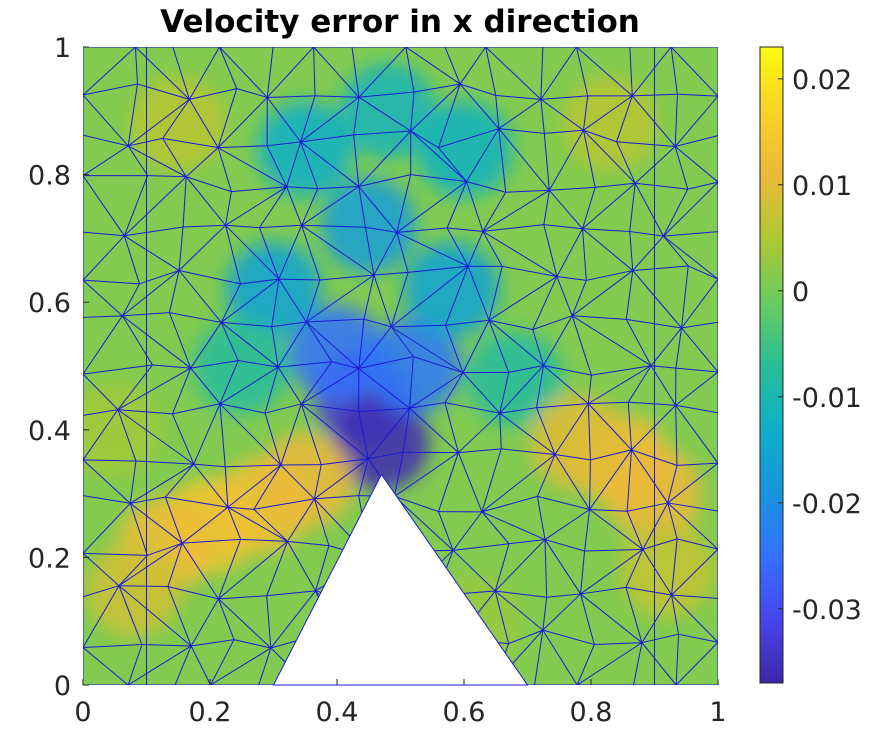 This screenshot has height=735, width=888. What do you see at coordinates (49, 303) in the screenshot?
I see `y-tick-label: 0.6` at bounding box center [49, 303].